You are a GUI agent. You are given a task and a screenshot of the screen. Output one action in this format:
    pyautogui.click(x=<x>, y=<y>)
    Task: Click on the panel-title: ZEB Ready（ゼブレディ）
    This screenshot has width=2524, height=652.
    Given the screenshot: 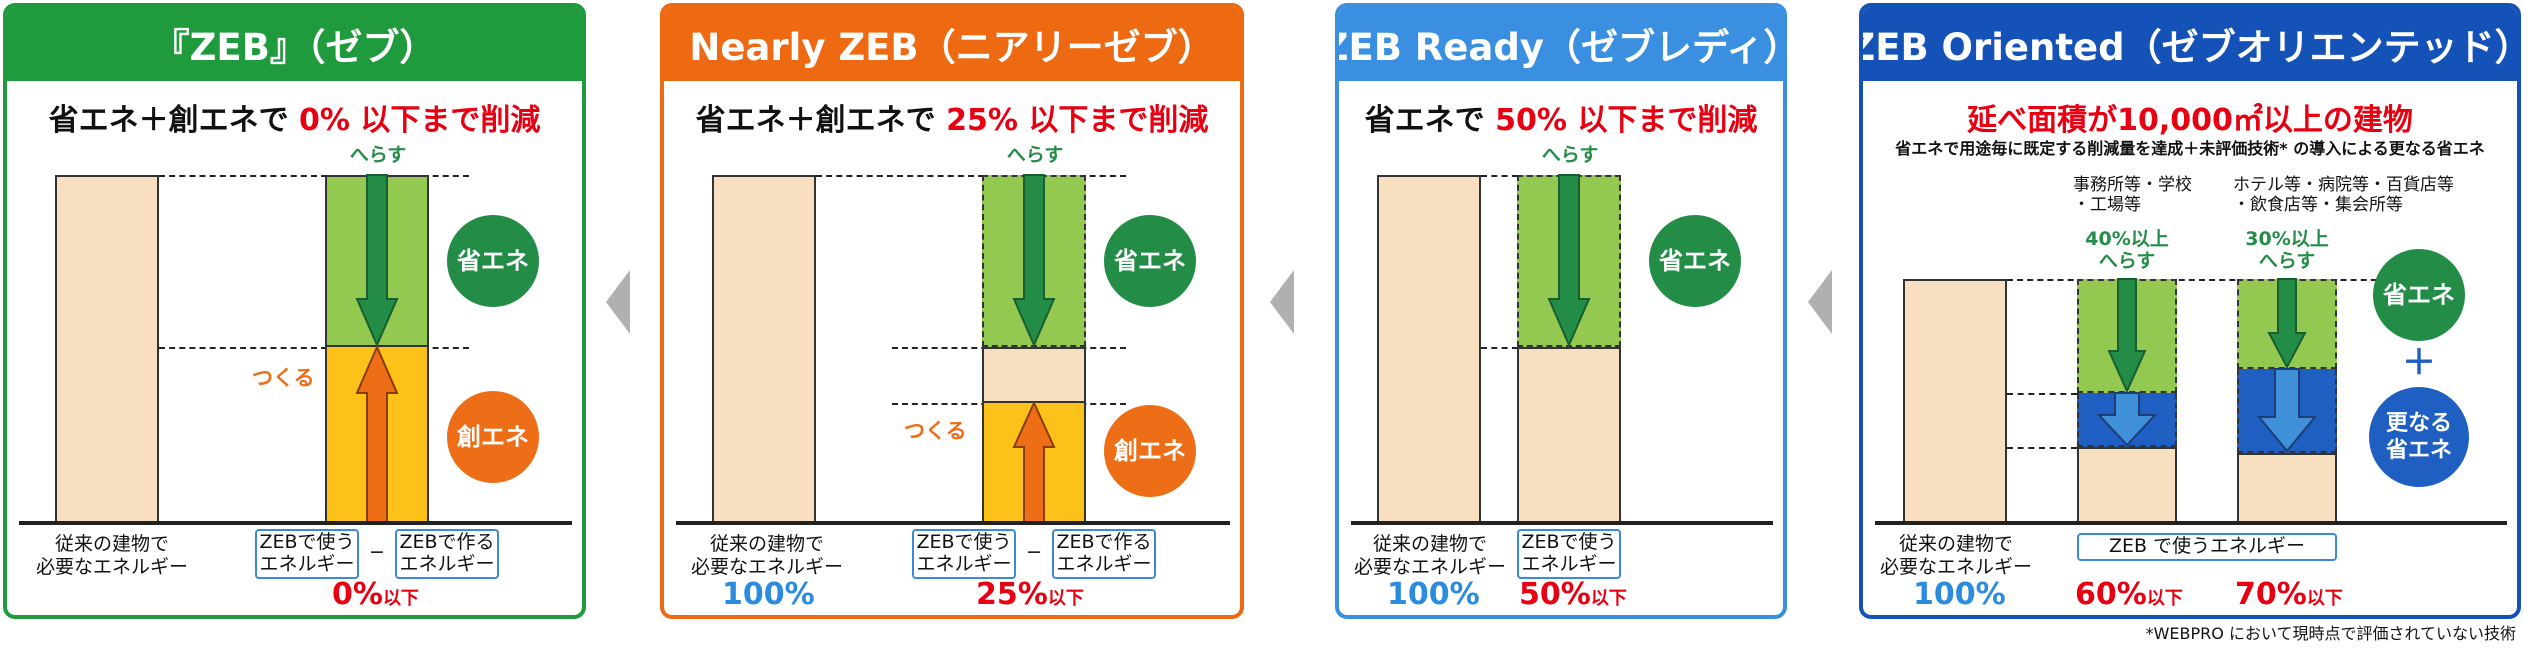 What is the action you would take?
    pyautogui.click(x=1561, y=44)
    